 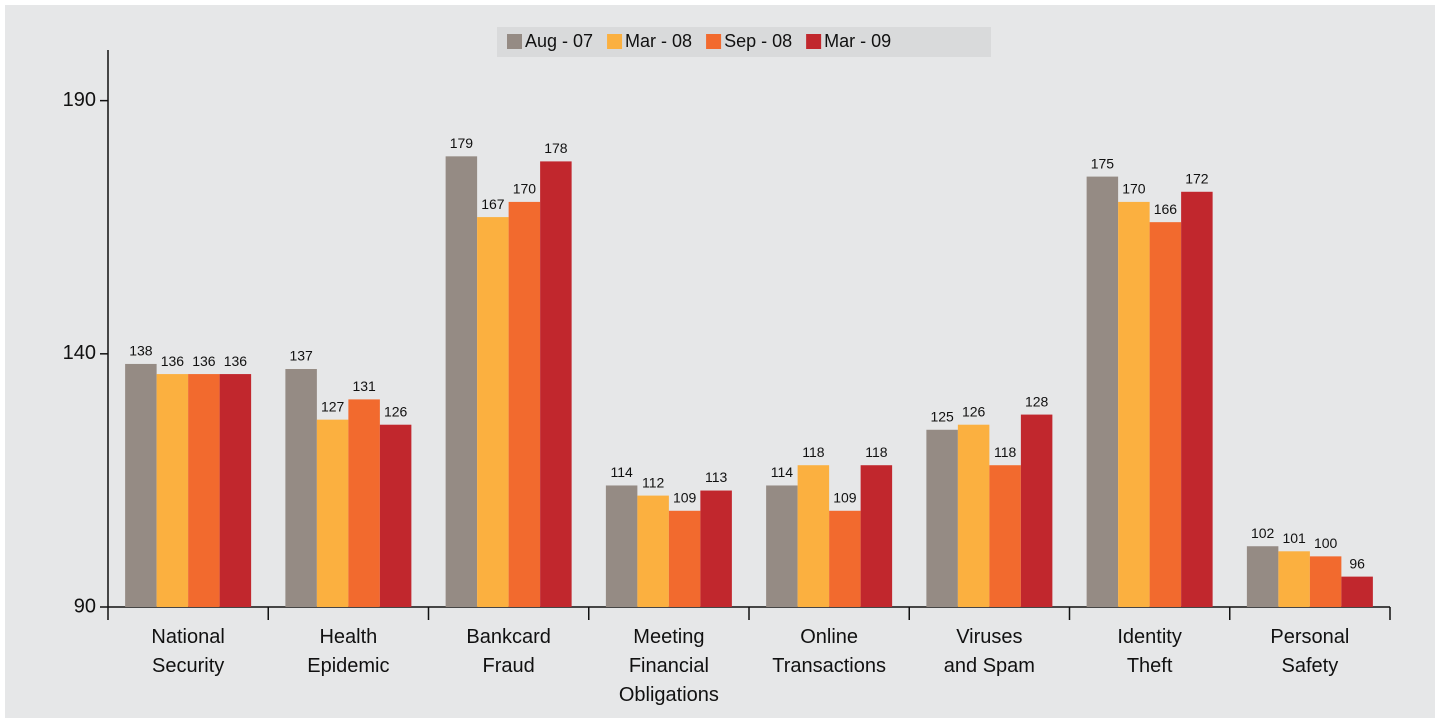 What do you see at coordinates (559, 41) in the screenshot?
I see `legend-label: Aug - 07` at bounding box center [559, 41].